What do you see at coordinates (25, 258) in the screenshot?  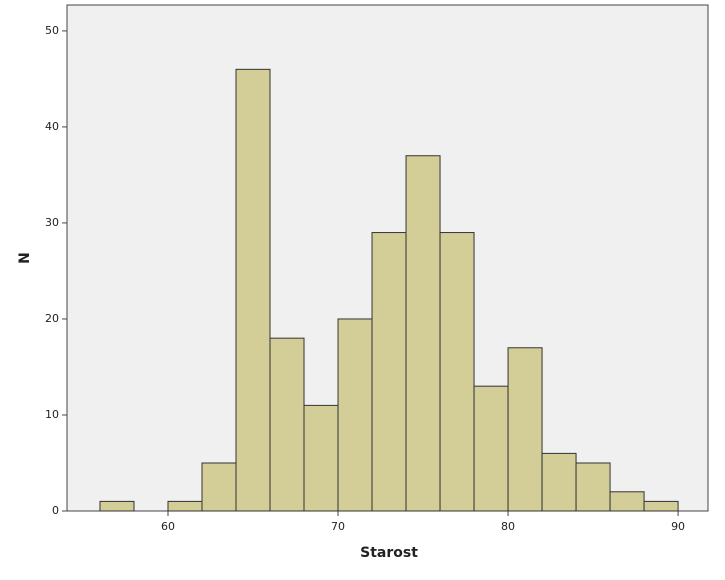 I see `y-axis-title: N` at bounding box center [25, 258].